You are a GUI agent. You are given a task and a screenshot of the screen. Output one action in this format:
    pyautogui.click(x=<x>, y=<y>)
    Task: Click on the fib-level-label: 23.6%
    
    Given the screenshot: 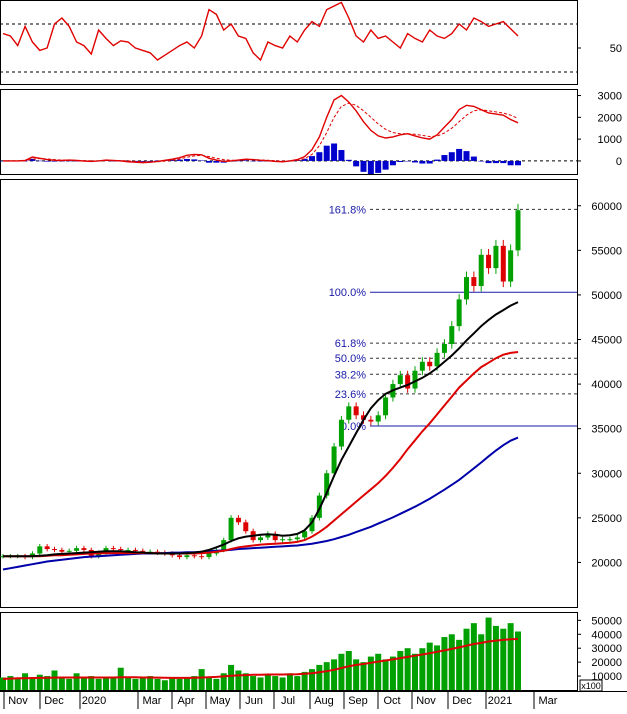 What is the action you would take?
    pyautogui.click(x=350, y=395)
    